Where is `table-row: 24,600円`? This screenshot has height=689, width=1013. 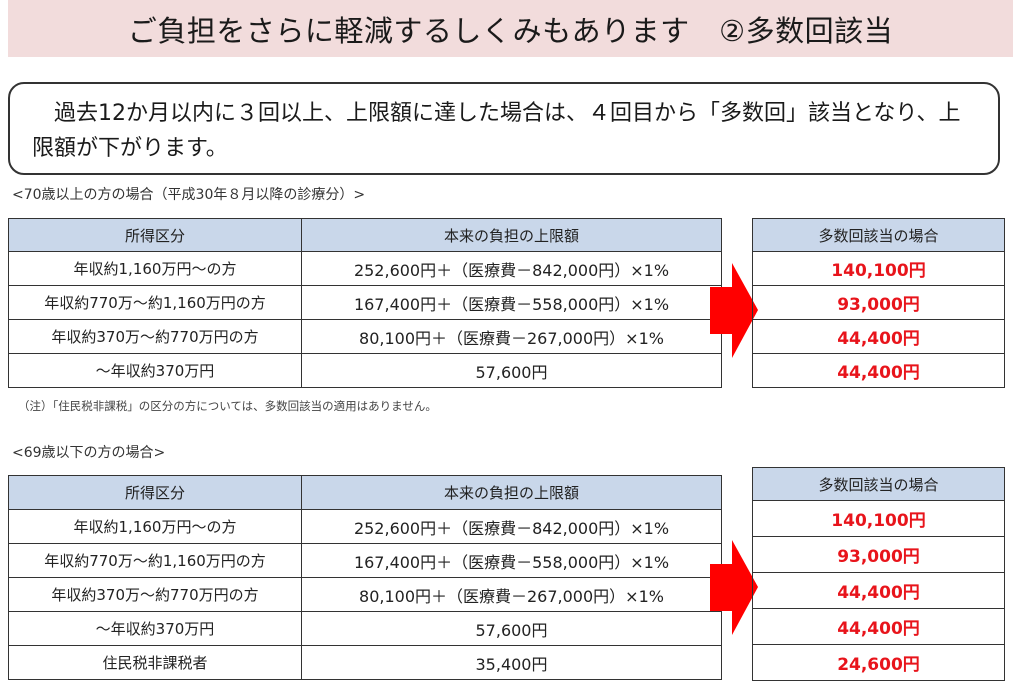 table-row: 24,600円 is located at coordinates (878, 662).